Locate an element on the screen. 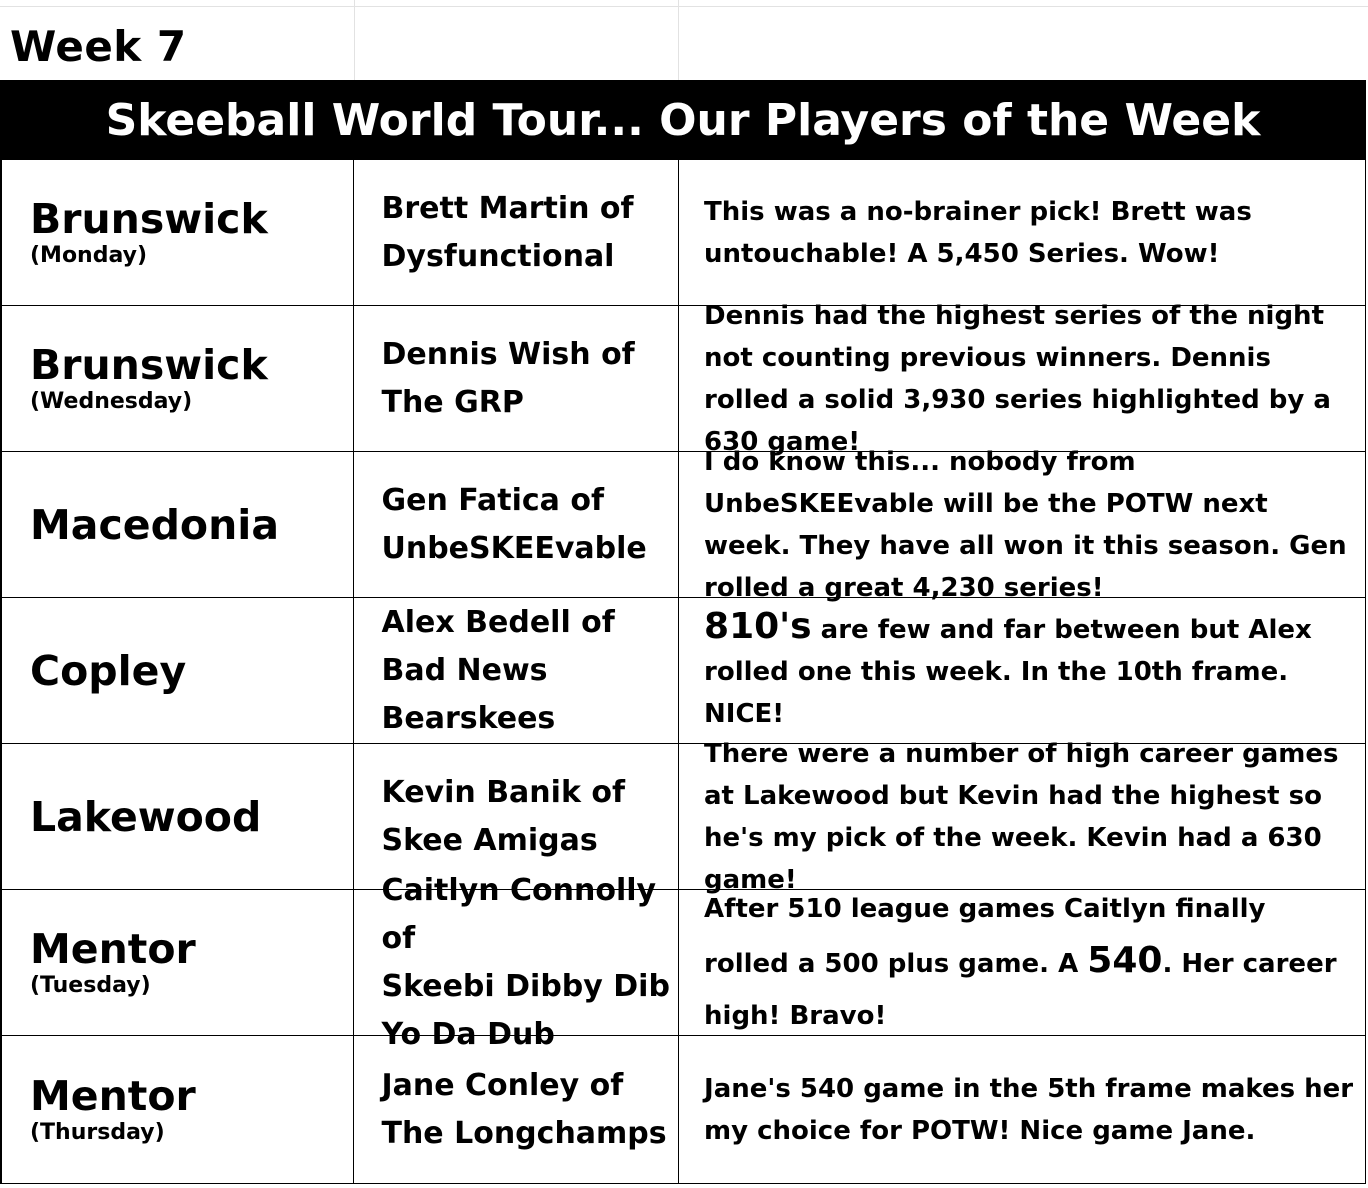 The height and width of the screenshot is (1188, 1368). location-cell: Mentor (Thursday) is located at coordinates (178, 1109).